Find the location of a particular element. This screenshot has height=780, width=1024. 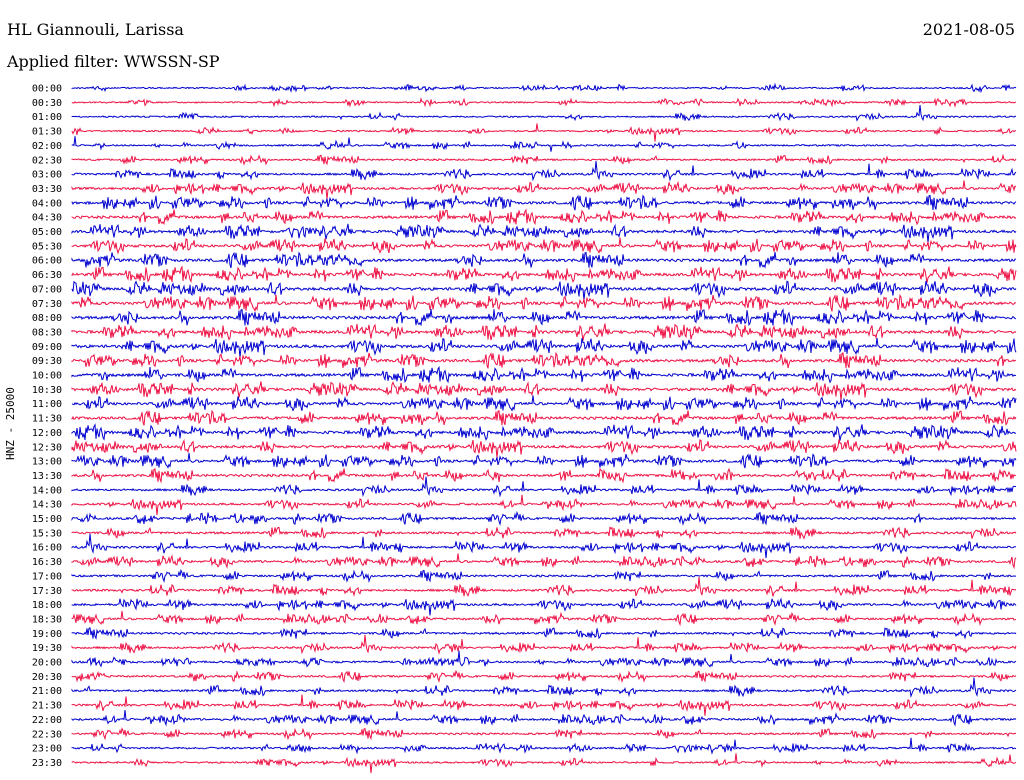

time-tick-label: 22:30 is located at coordinates (47, 734).